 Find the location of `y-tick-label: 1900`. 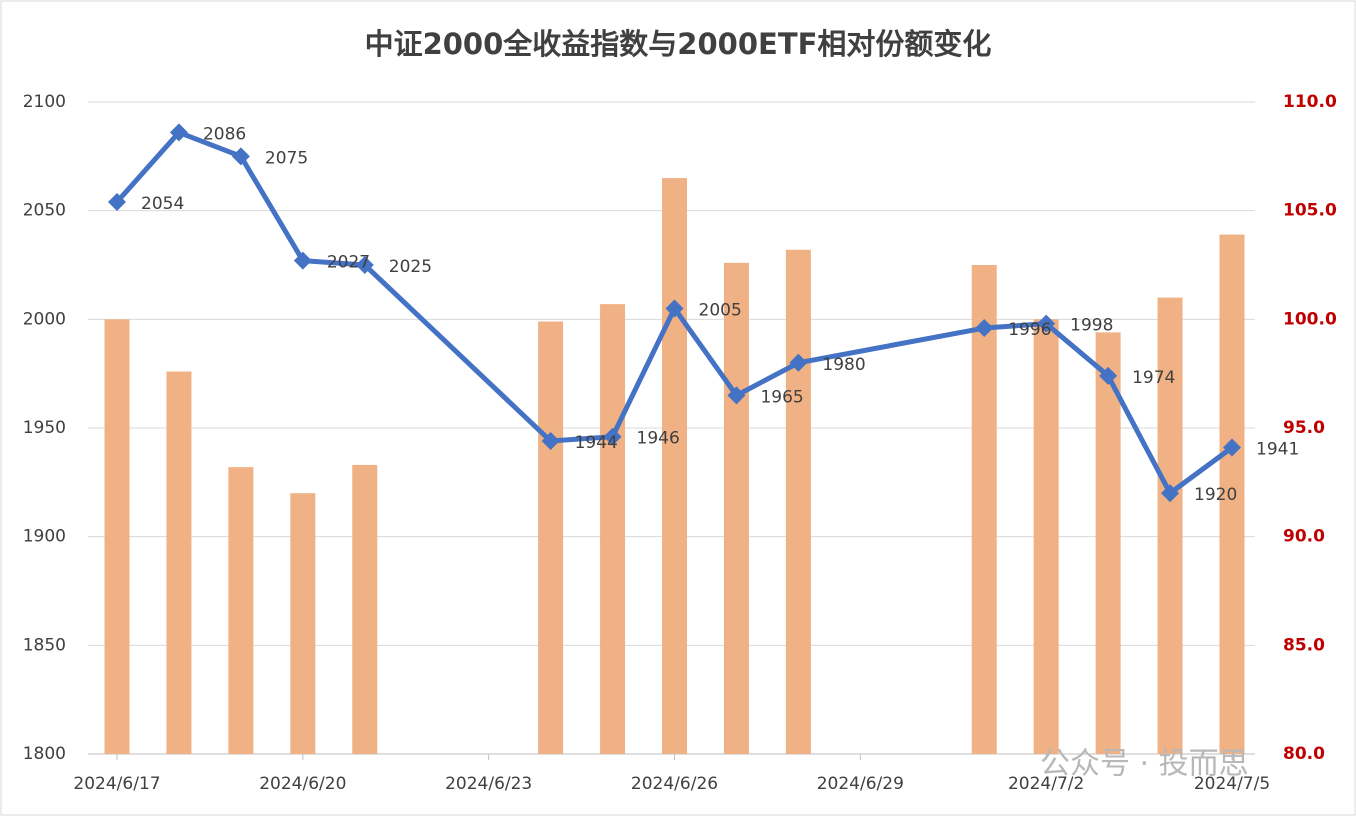

y-tick-label: 1900 is located at coordinates (44, 537).